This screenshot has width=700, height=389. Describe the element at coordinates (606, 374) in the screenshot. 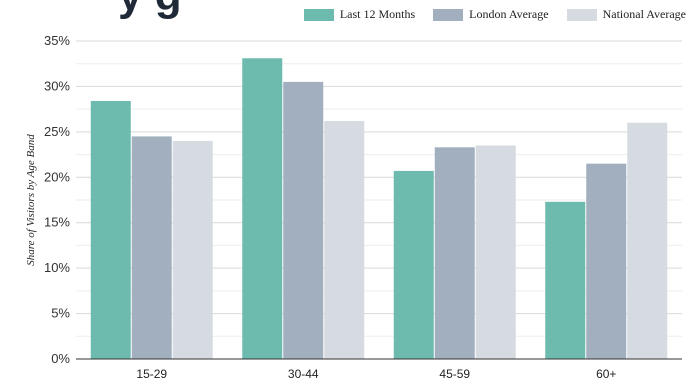

I see `x-tick-label: 60+` at that location.